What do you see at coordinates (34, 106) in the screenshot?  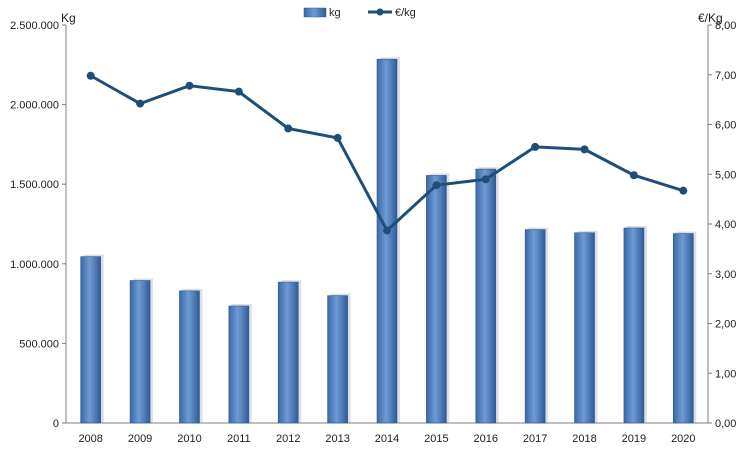 I see `y-tick-label-left: 2.000.000` at bounding box center [34, 106].